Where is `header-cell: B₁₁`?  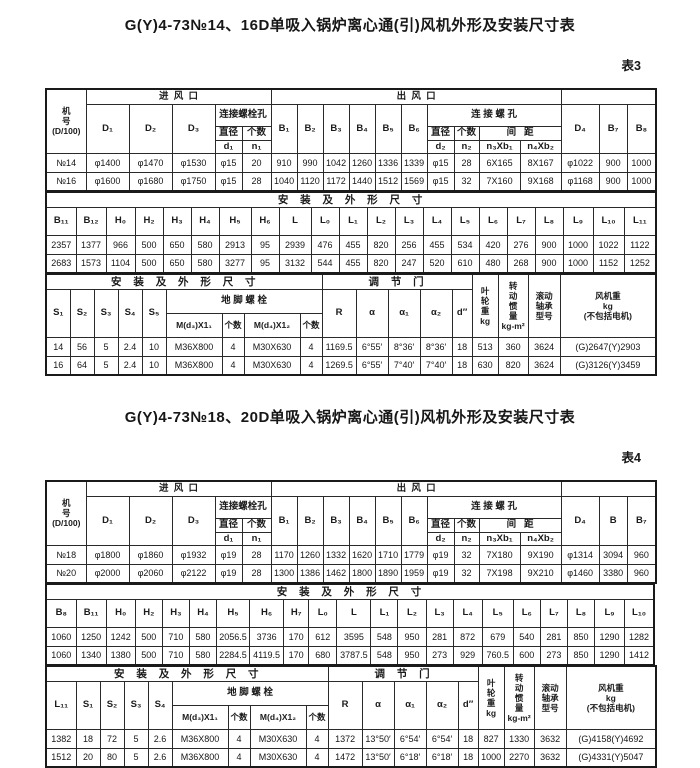
header-cell: B₁₁ is located at coordinates (91, 613).